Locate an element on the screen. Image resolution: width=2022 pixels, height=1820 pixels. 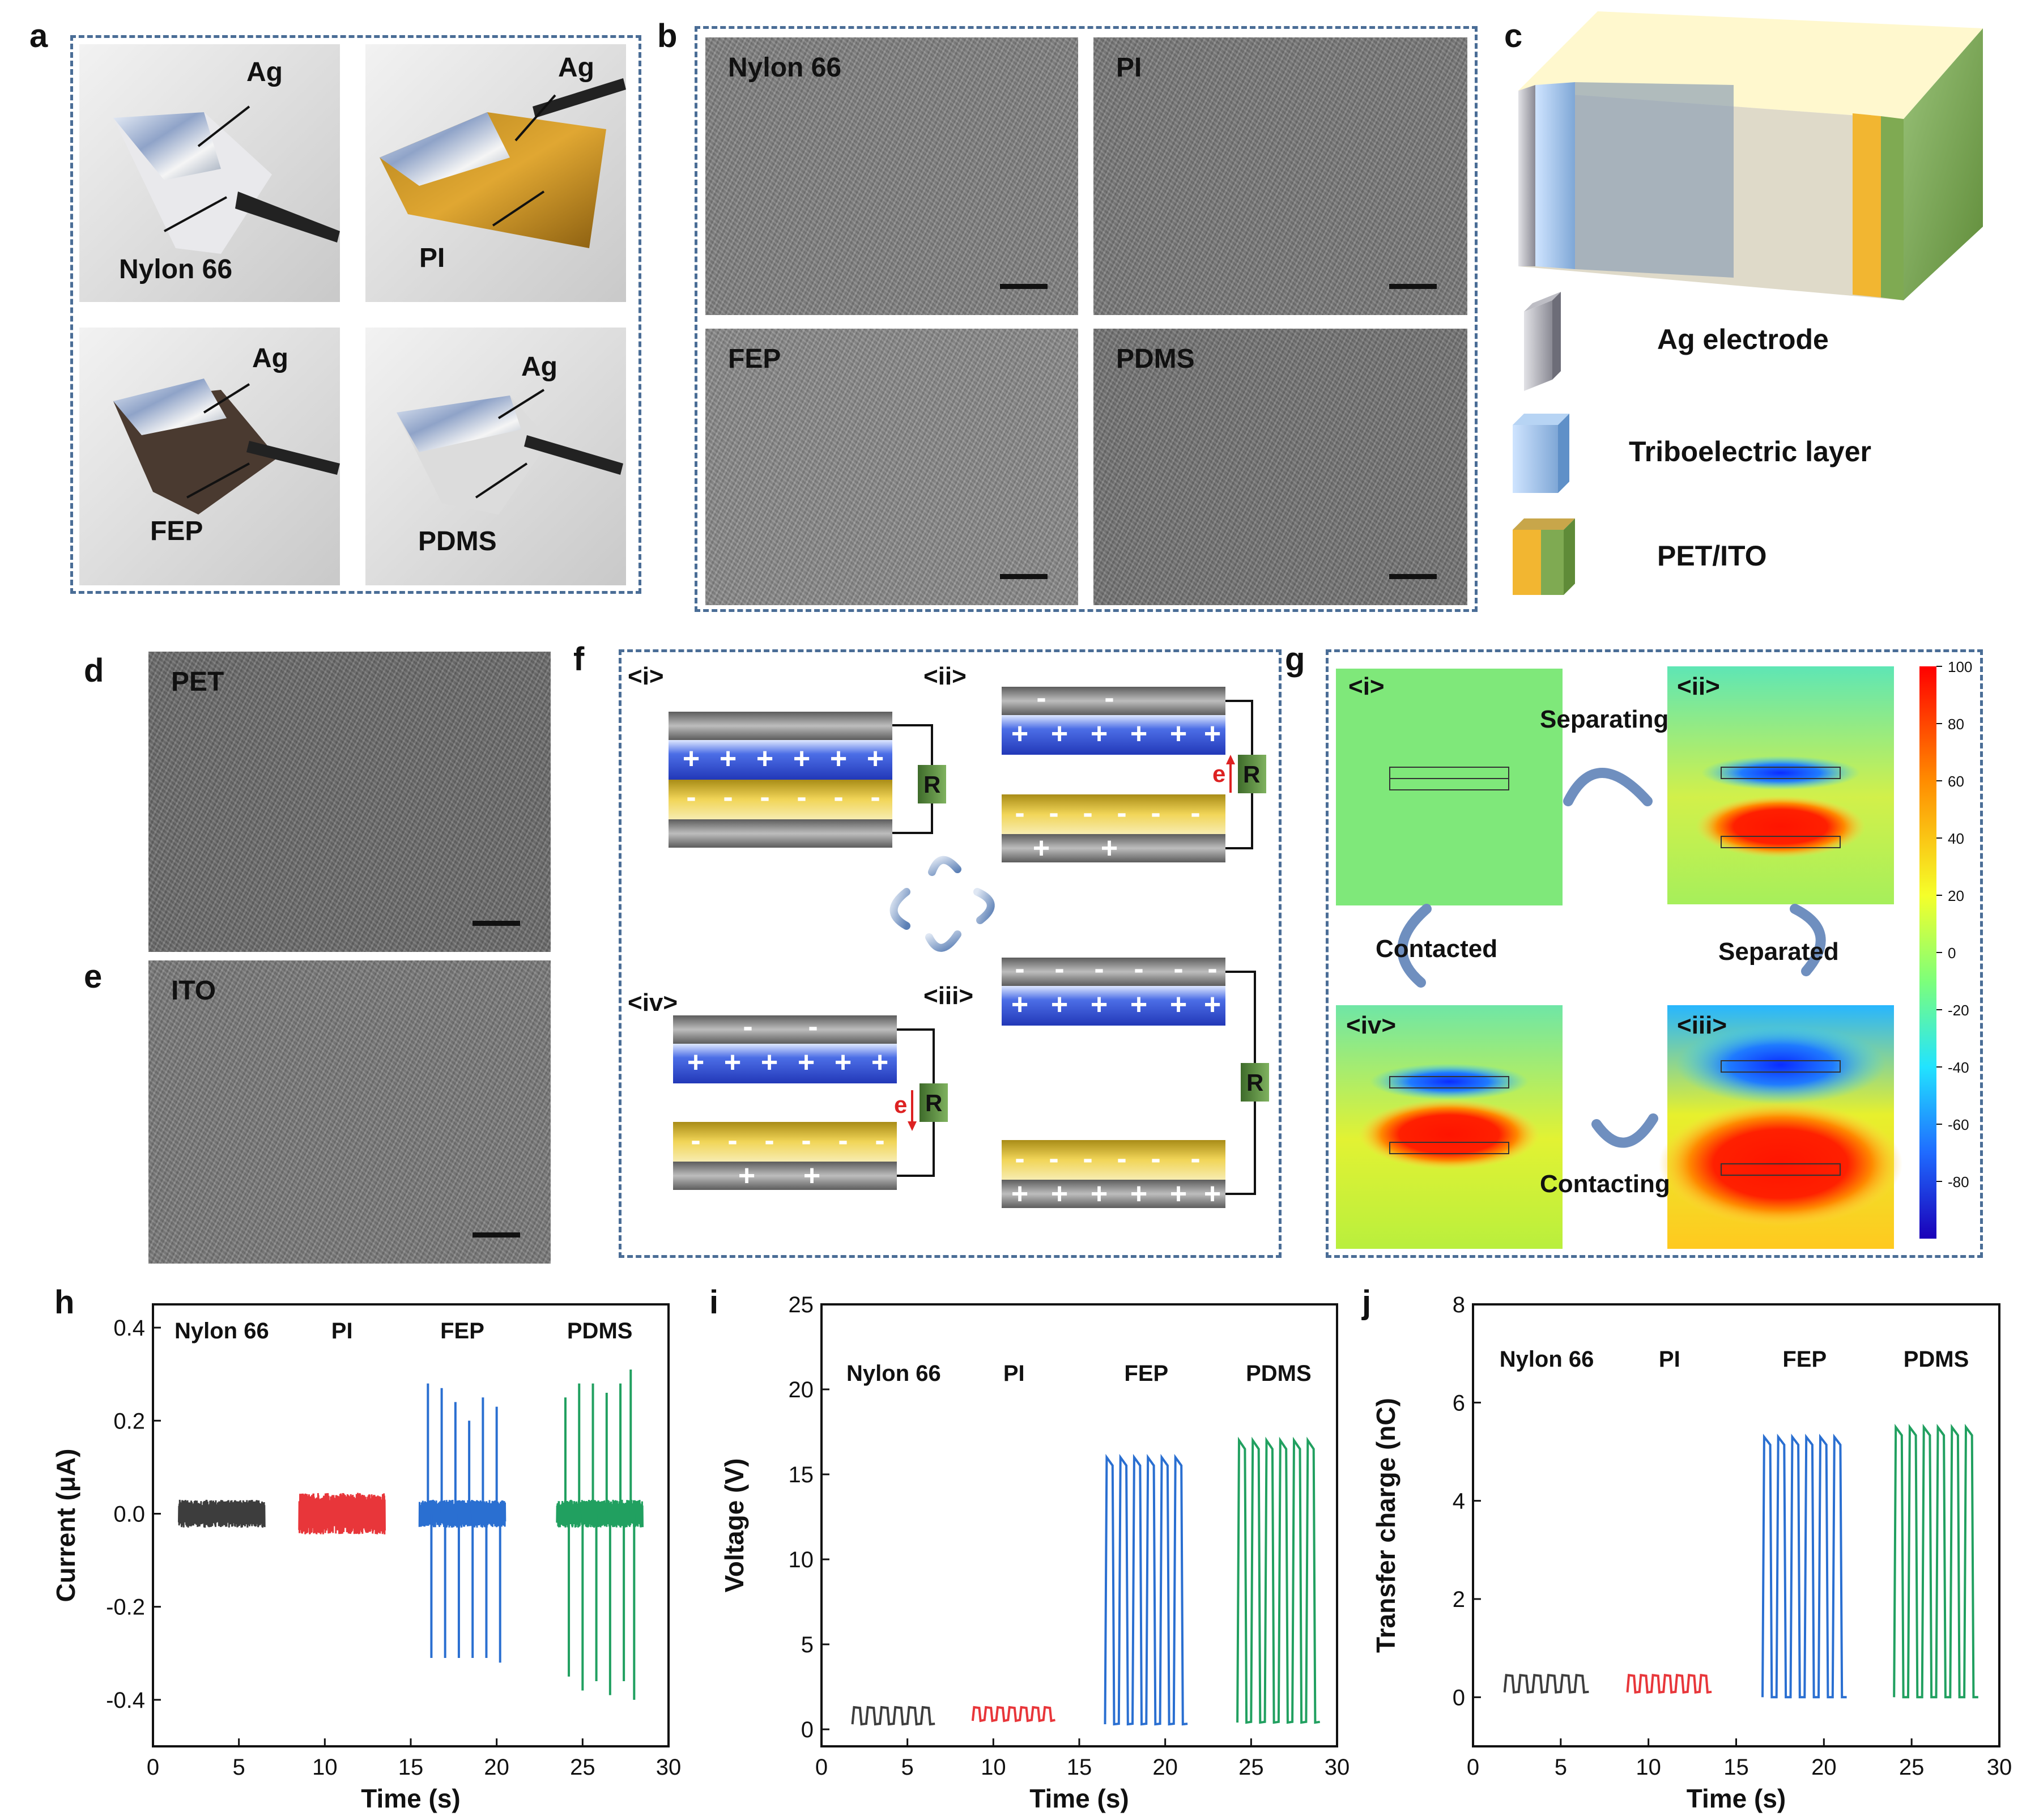
y-tick-label: 0.0 is located at coordinates (129, 1514).